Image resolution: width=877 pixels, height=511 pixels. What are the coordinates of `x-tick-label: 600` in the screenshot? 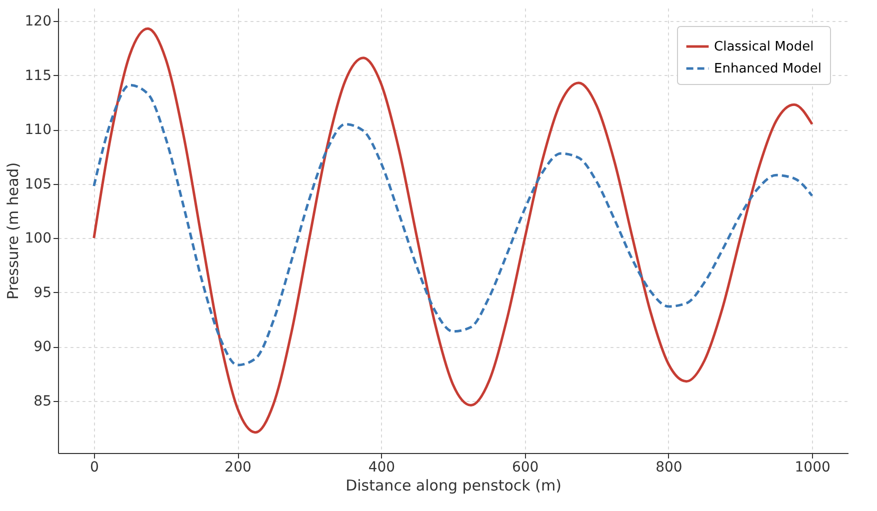 It's located at (525, 468).